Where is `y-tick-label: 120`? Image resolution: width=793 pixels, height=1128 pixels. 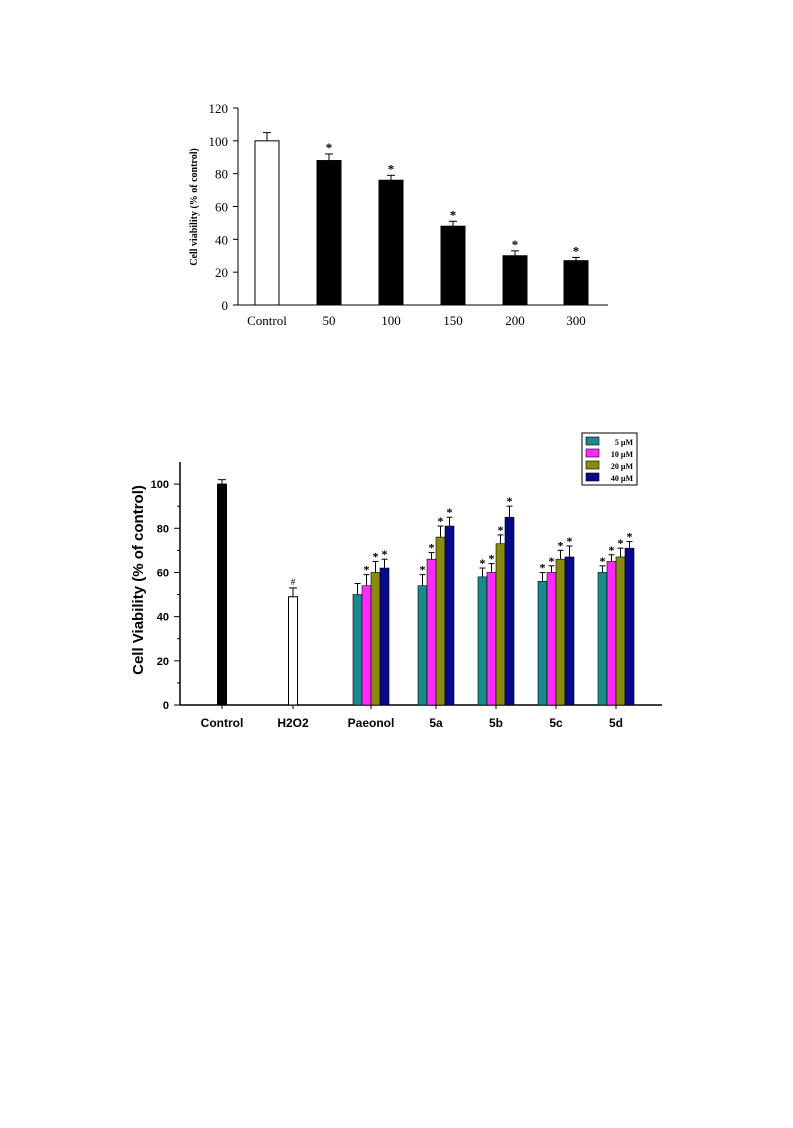 y-tick-label: 120 is located at coordinates (219, 108).